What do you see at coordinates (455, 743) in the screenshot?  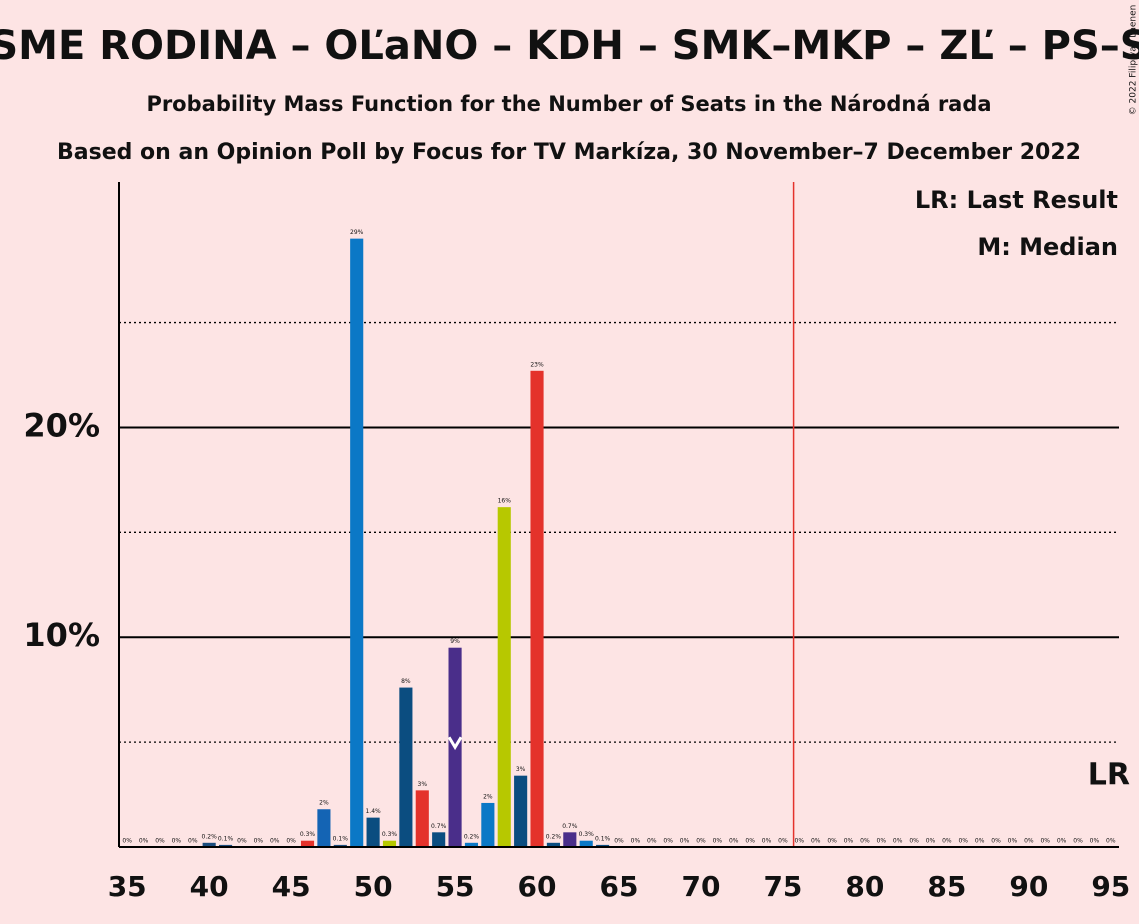 I see `median-marker` at bounding box center [455, 743].